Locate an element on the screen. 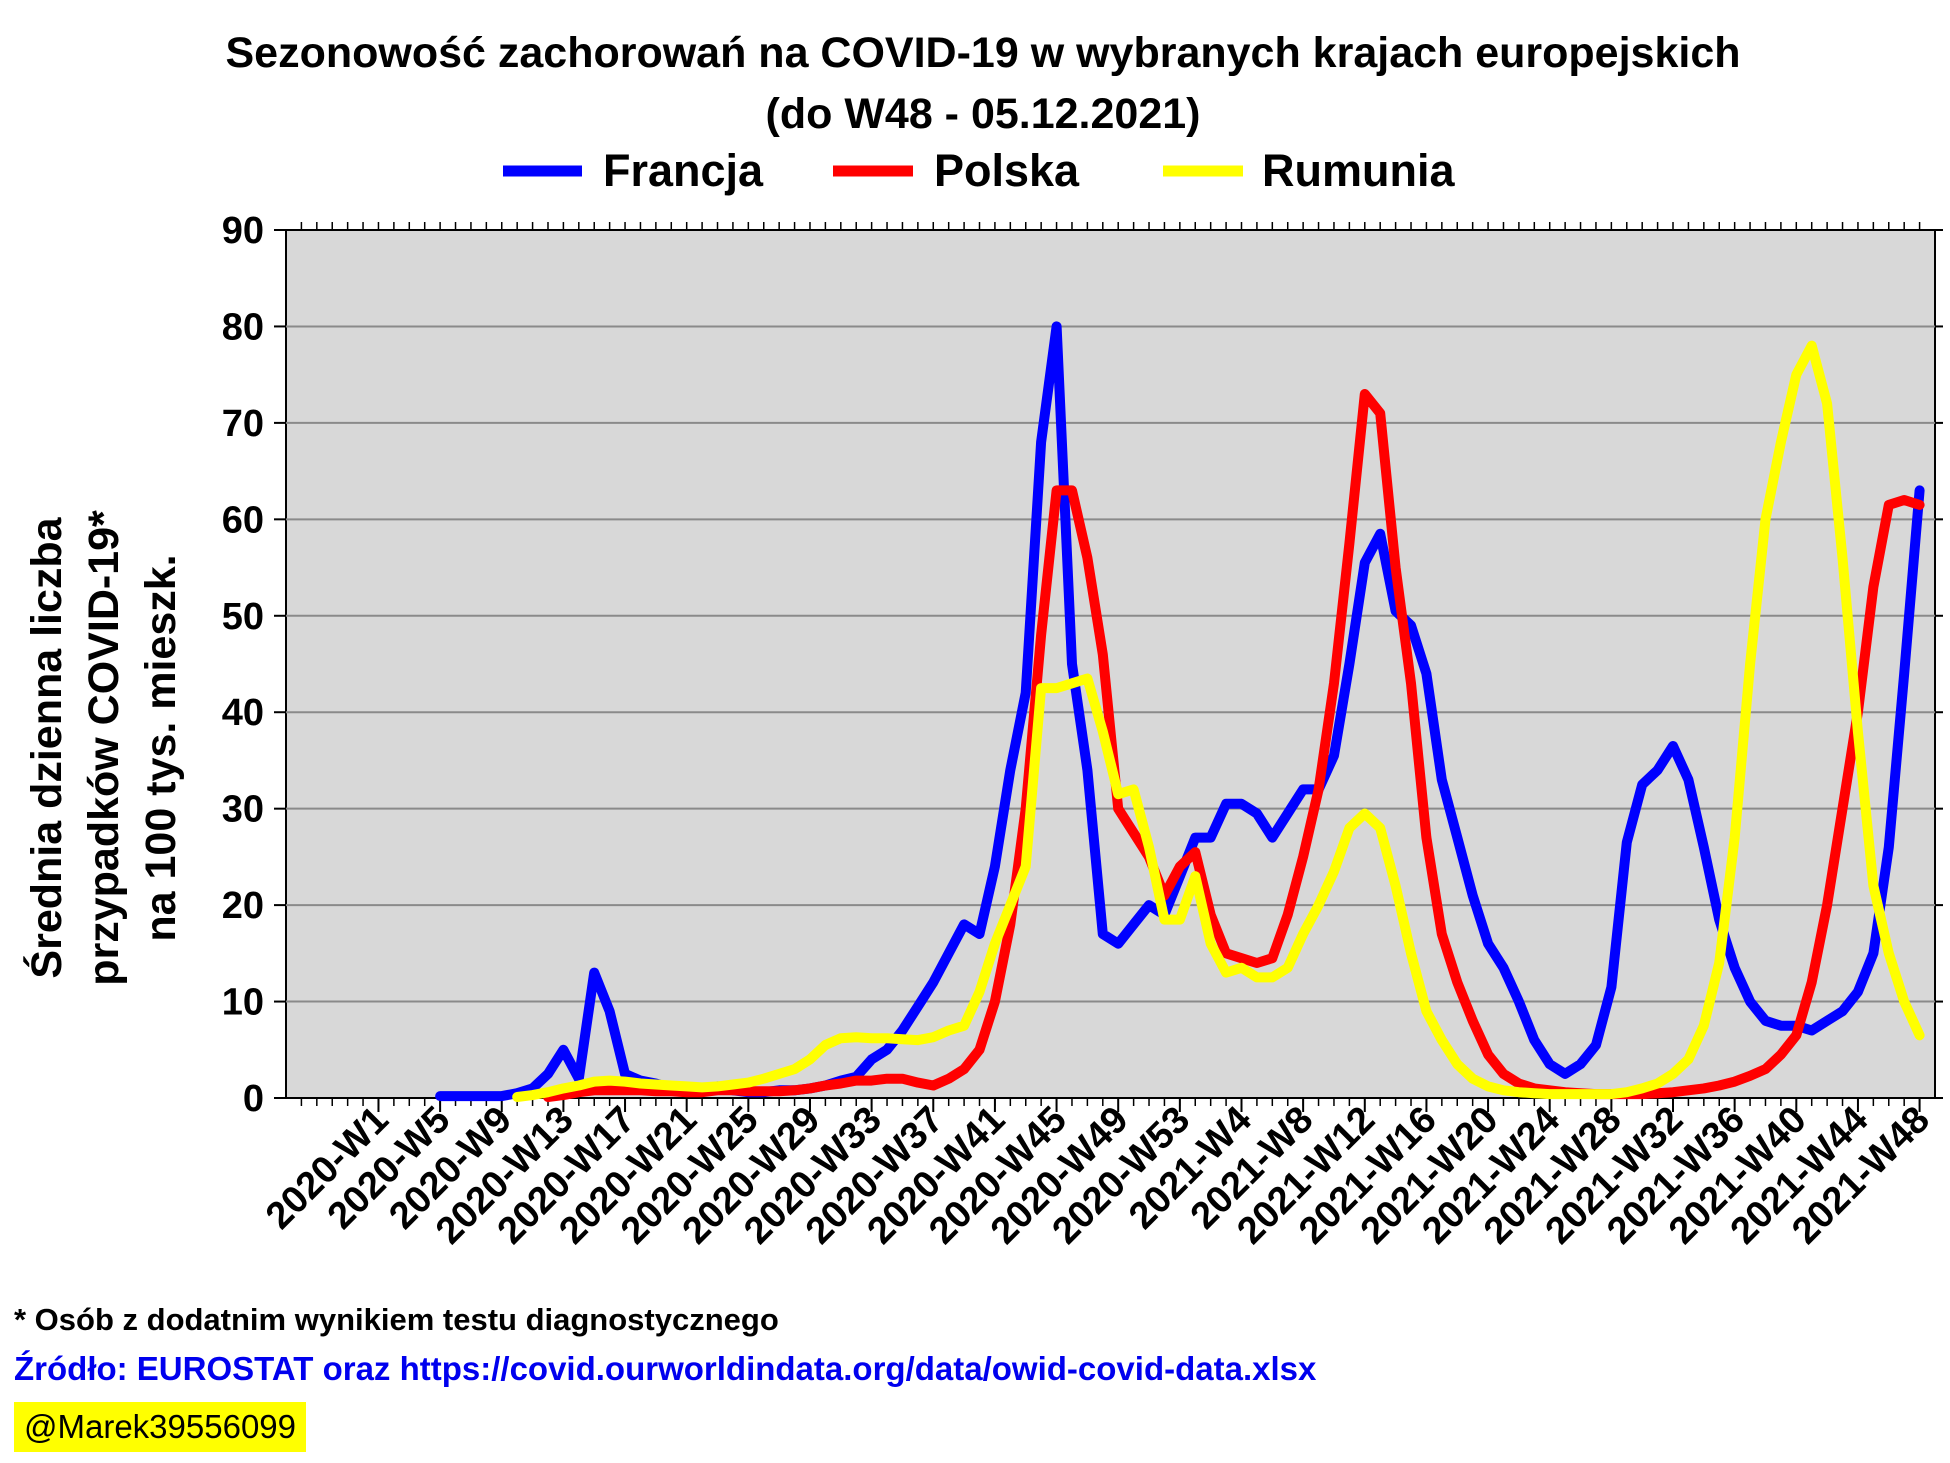 This screenshot has height=1463, width=1950. y-tick-label: 0 is located at coordinates (253, 1099).